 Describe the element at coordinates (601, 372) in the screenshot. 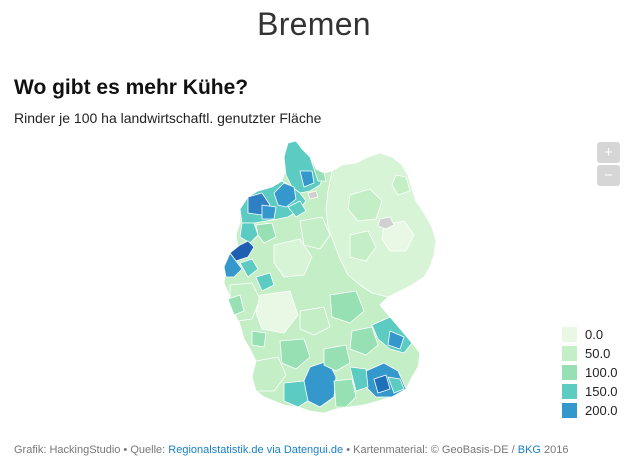

I see `legend-label: 100.0` at that location.